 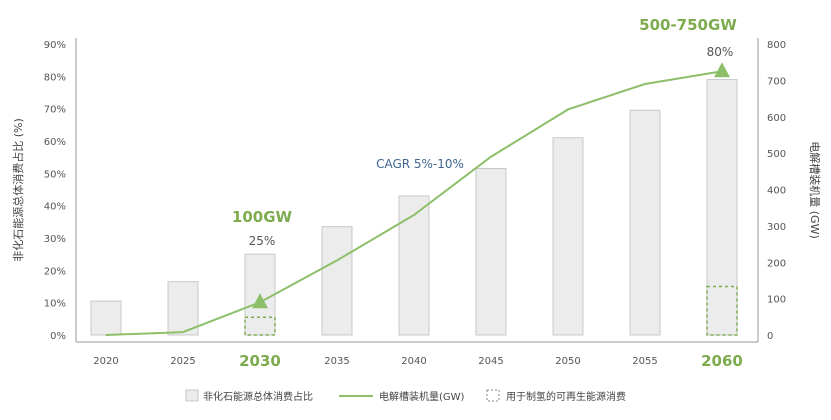 I want to click on legend-swatch-hydrogen, so click(x=493, y=395).